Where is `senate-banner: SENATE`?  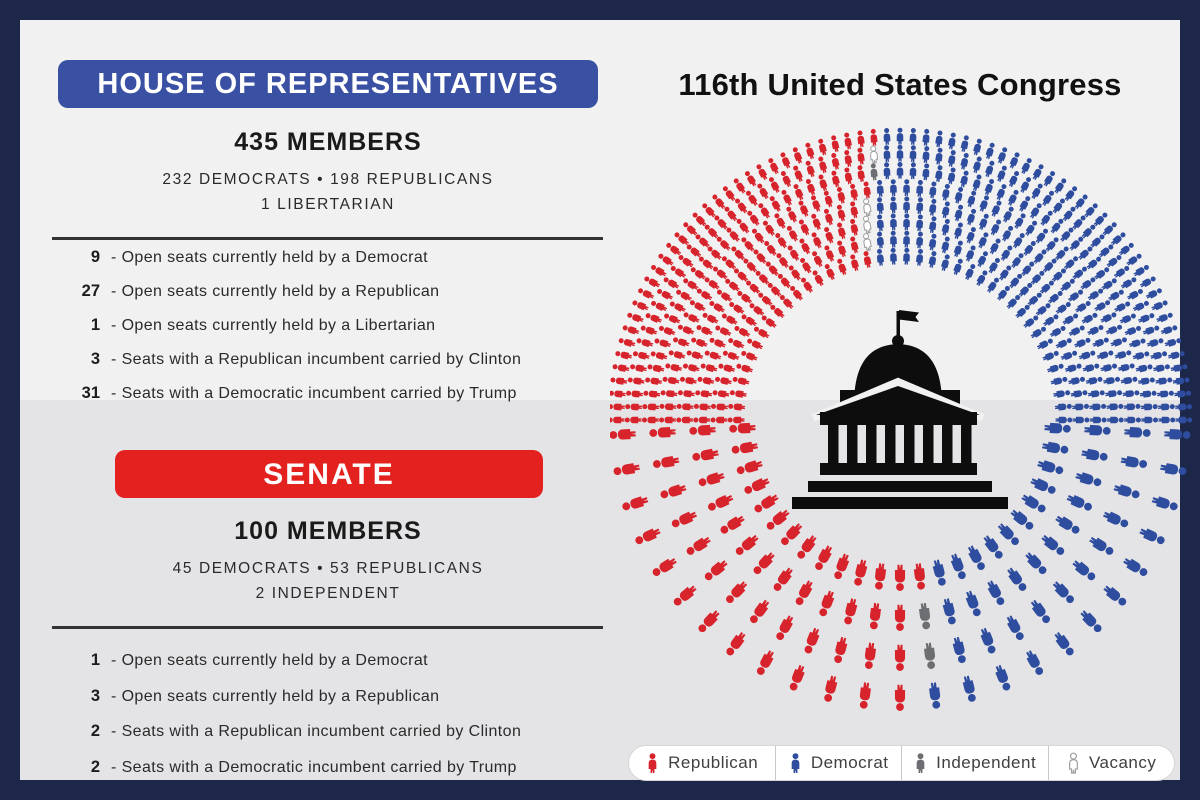
senate-banner: SENATE is located at coordinates (329, 474).